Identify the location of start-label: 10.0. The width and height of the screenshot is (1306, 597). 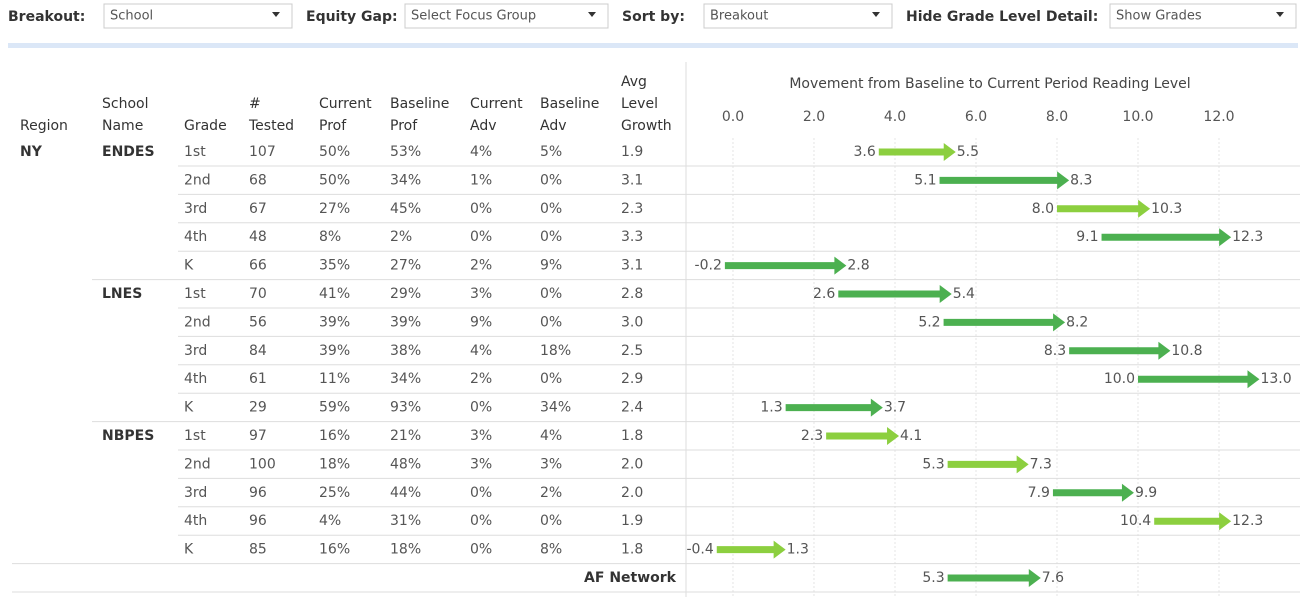
(1119, 379).